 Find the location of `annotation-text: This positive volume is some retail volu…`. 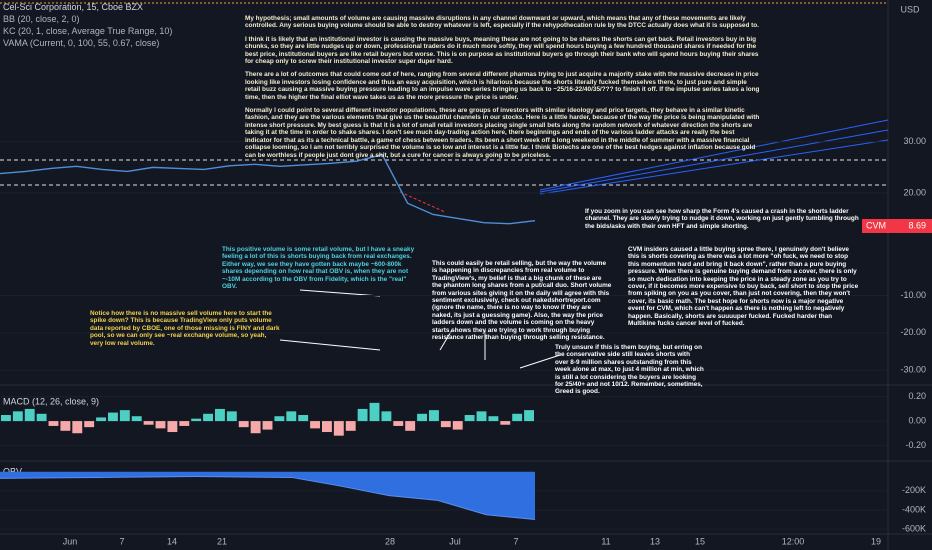

annotation-text: This positive volume is some retail volu… is located at coordinates (318, 268).